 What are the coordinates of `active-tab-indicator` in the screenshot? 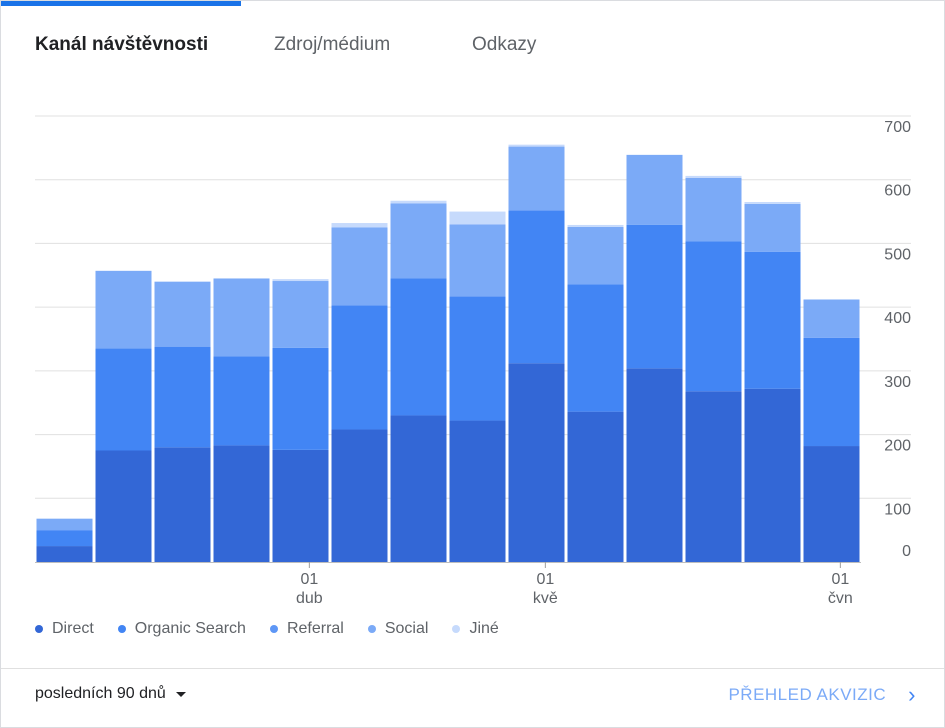 It's located at (121, 3).